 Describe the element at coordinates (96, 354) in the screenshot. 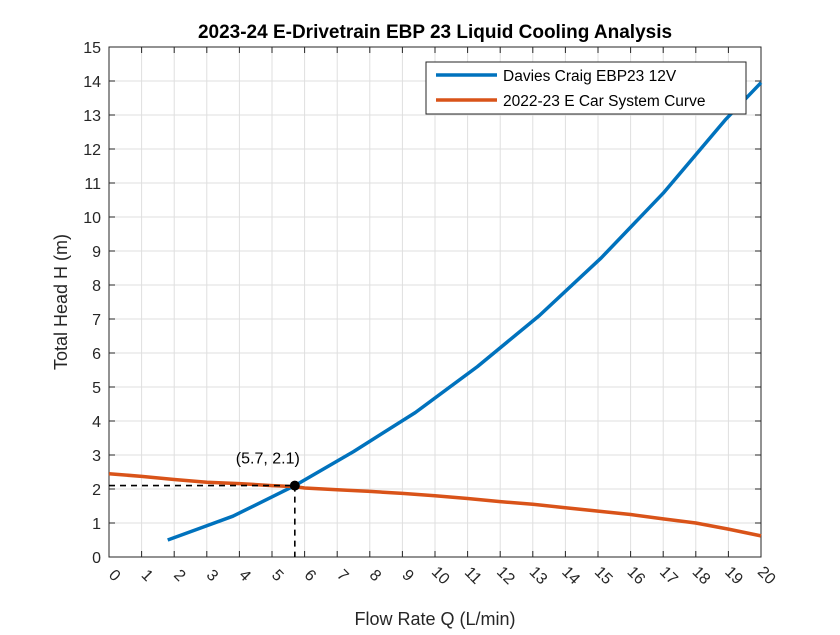

I see `y-tick-label: 6` at that location.